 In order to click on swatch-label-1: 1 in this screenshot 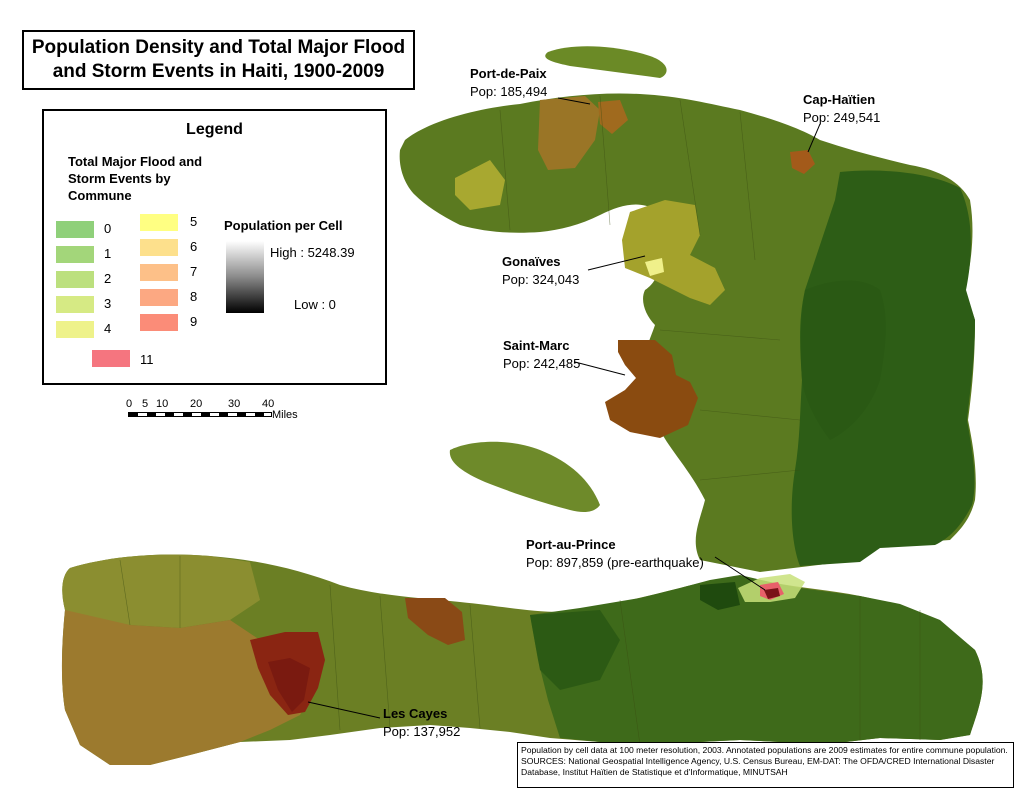, I will do `click(108, 253)`.